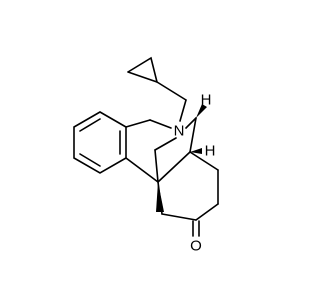 The width and height of the screenshot is (320, 300). Describe the element at coordinates (195, 173) in the screenshot. I see `atom-labels: N H H O` at that location.